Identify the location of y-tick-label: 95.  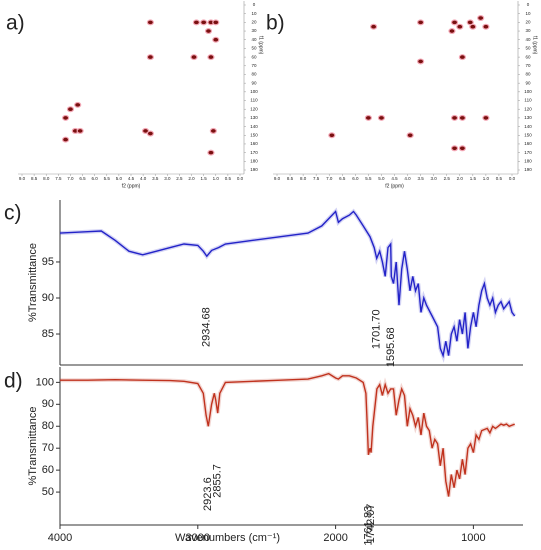
(48, 262).